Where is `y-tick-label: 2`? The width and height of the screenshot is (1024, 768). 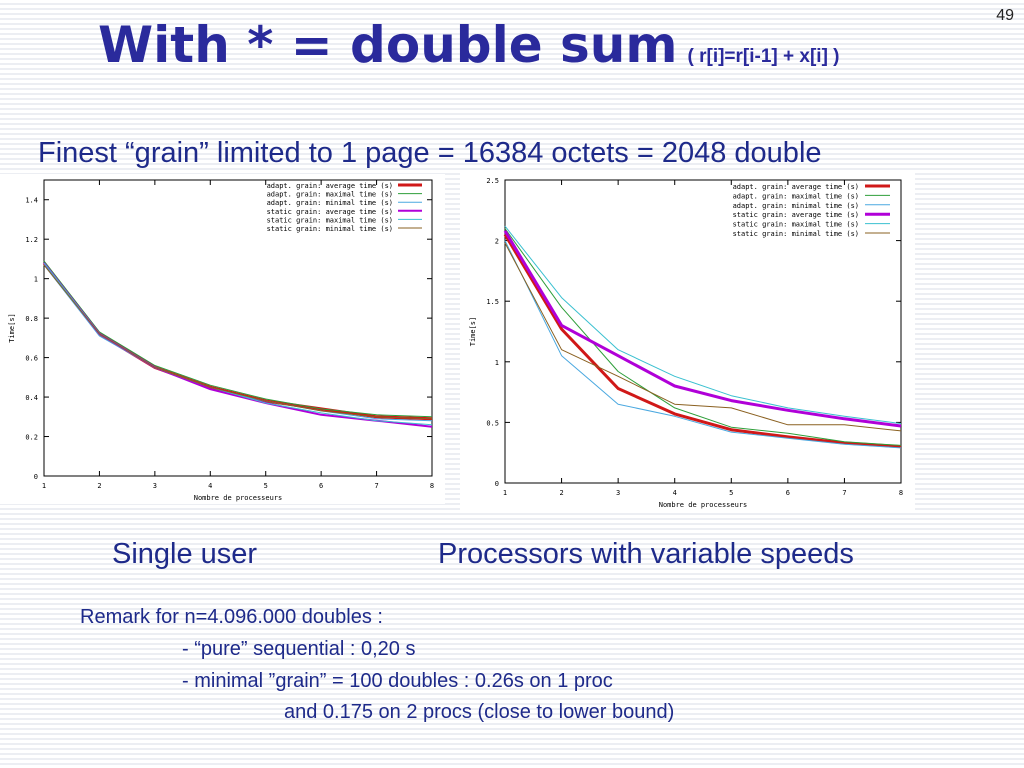 y-tick-label: 2 is located at coordinates (497, 242).